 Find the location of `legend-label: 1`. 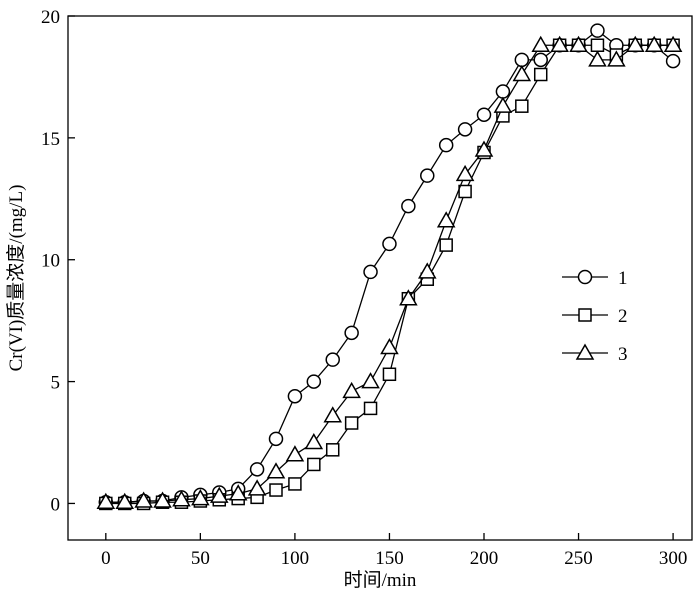

legend-label: 1 is located at coordinates (623, 278).